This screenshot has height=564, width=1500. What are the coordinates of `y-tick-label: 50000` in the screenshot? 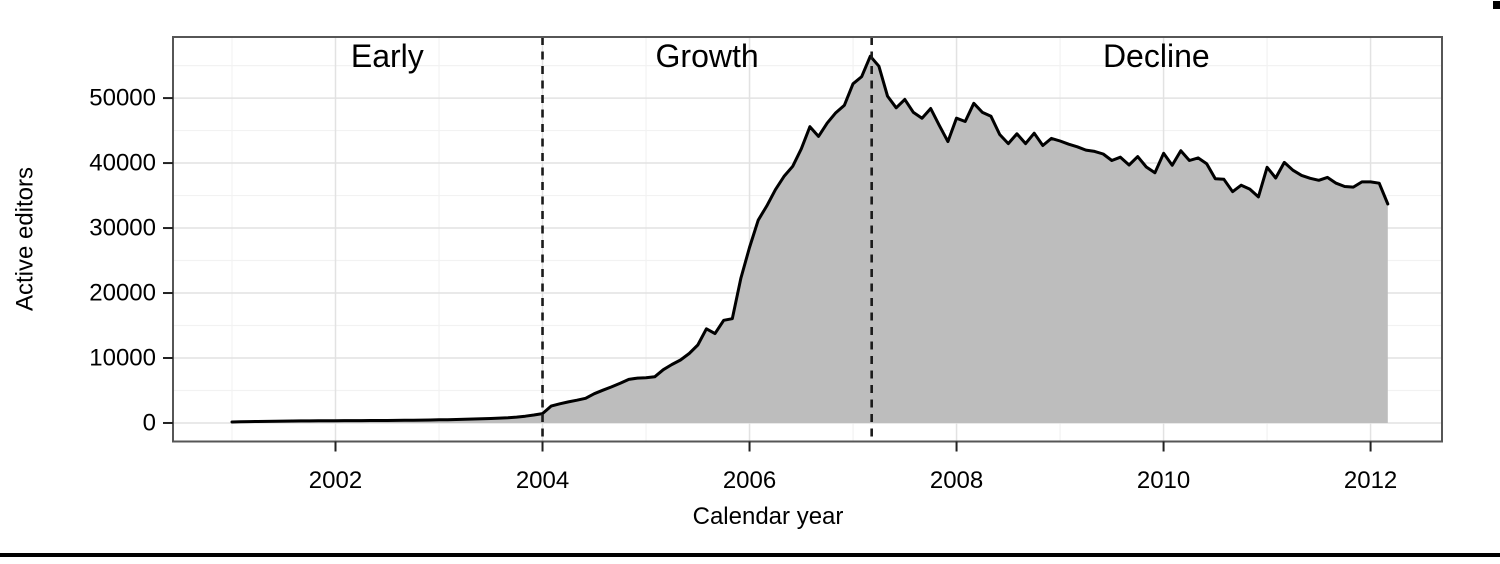 It's located at (122, 98).